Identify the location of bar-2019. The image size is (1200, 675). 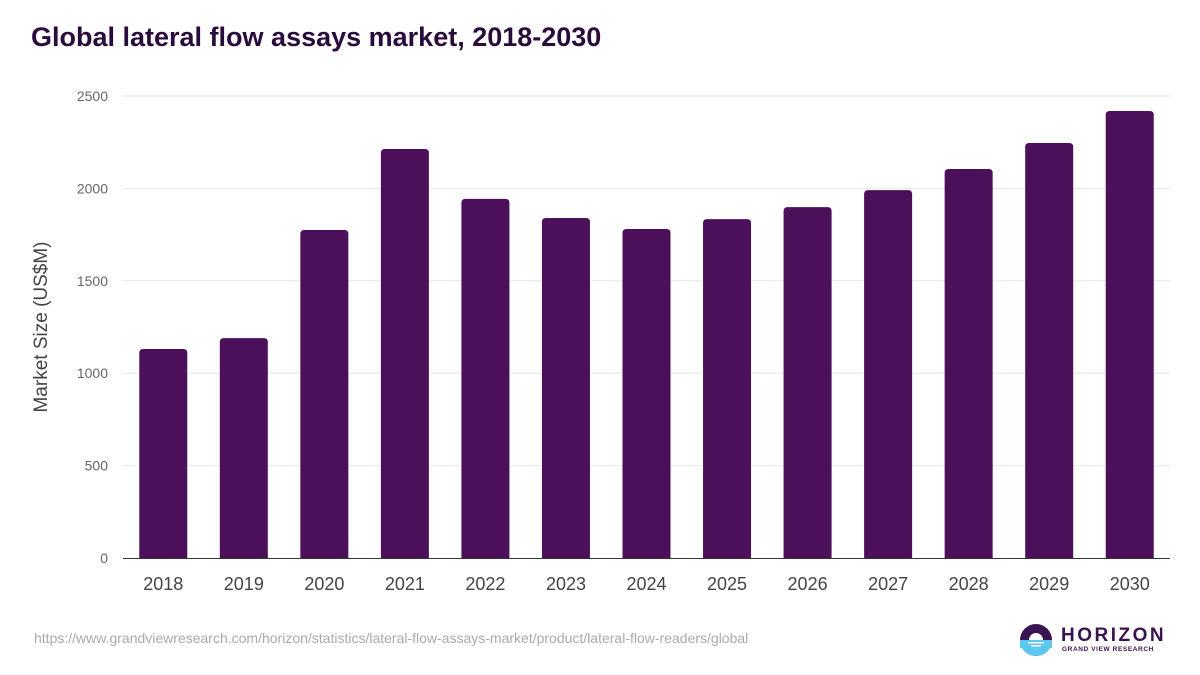
(243, 448).